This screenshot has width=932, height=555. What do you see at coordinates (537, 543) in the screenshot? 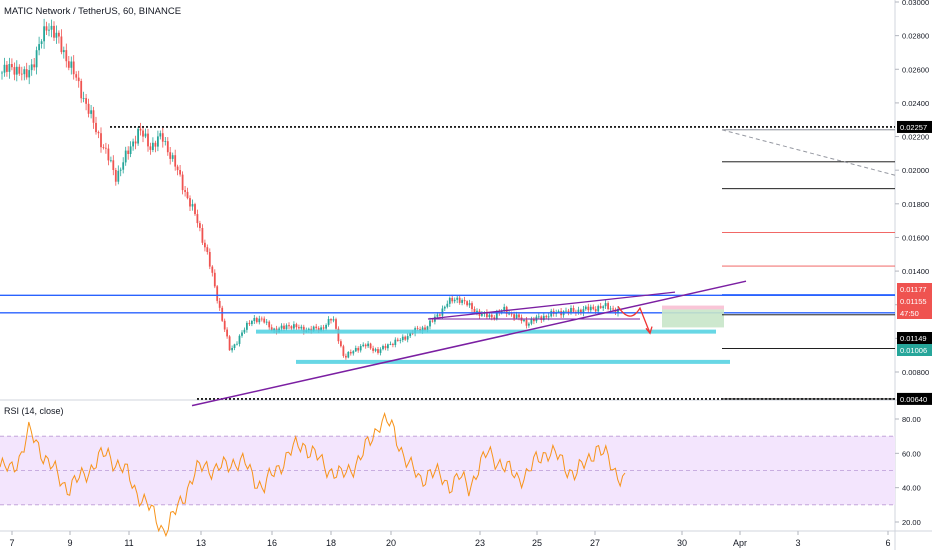
I see `x-tick-label: 25` at bounding box center [537, 543].